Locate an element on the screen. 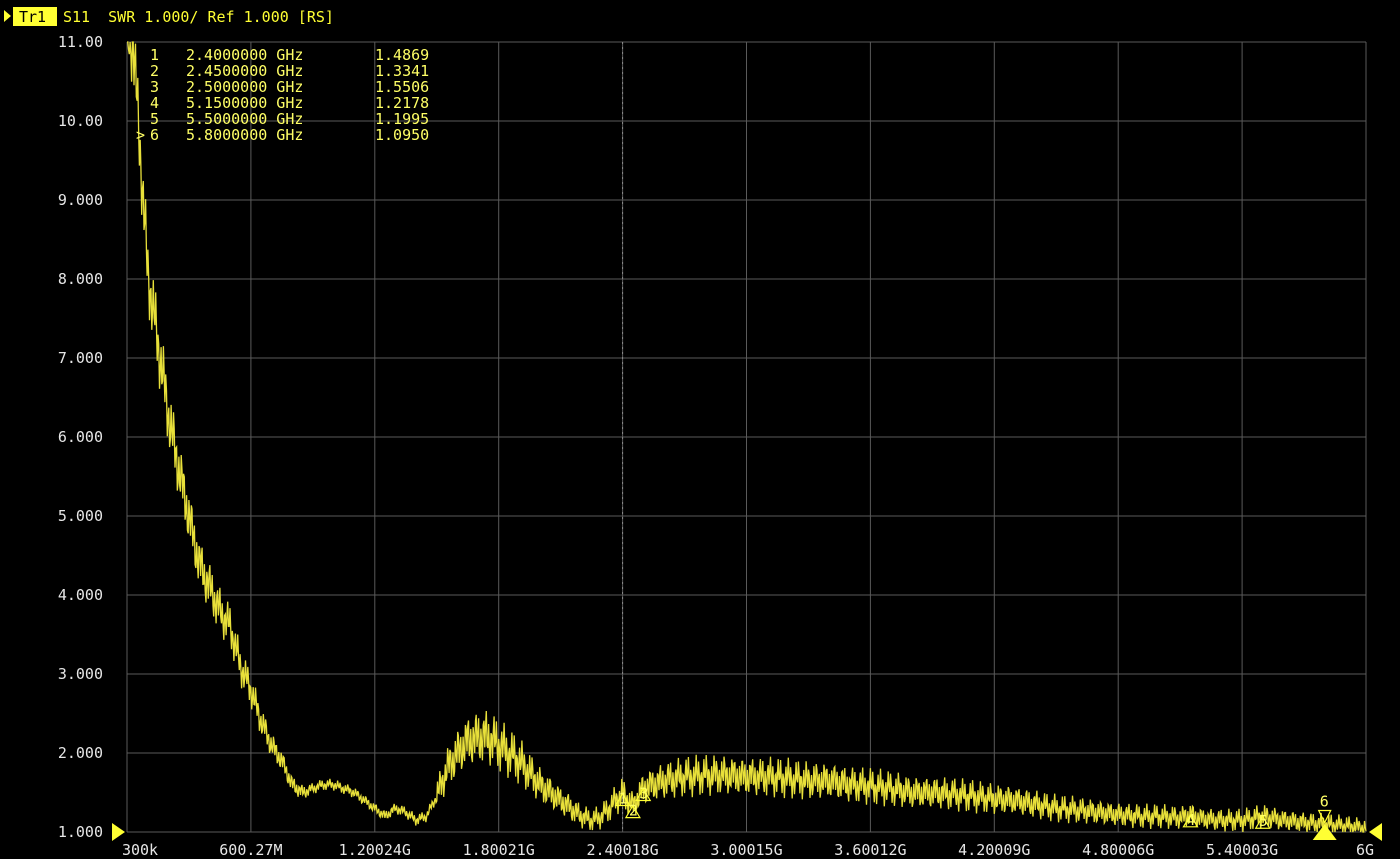 This screenshot has height=859, width=1400. trace-label-box is located at coordinates (35, 16).